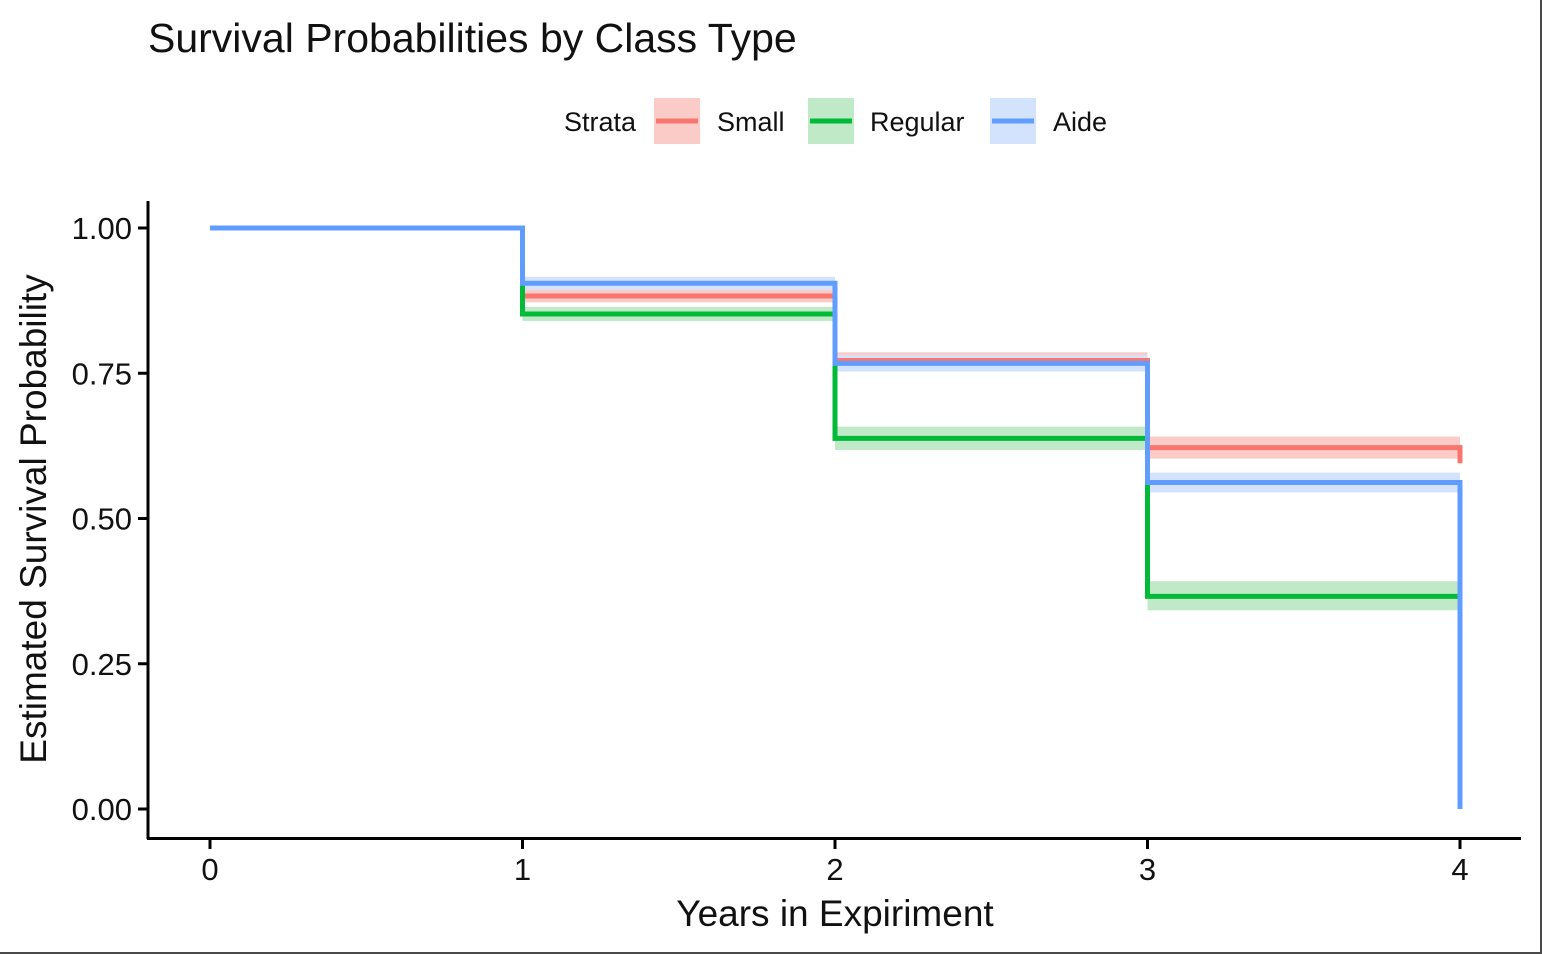 This screenshot has width=1542, height=954. Describe the element at coordinates (917, 122) in the screenshot. I see `legend-label-regular: Regular` at that location.